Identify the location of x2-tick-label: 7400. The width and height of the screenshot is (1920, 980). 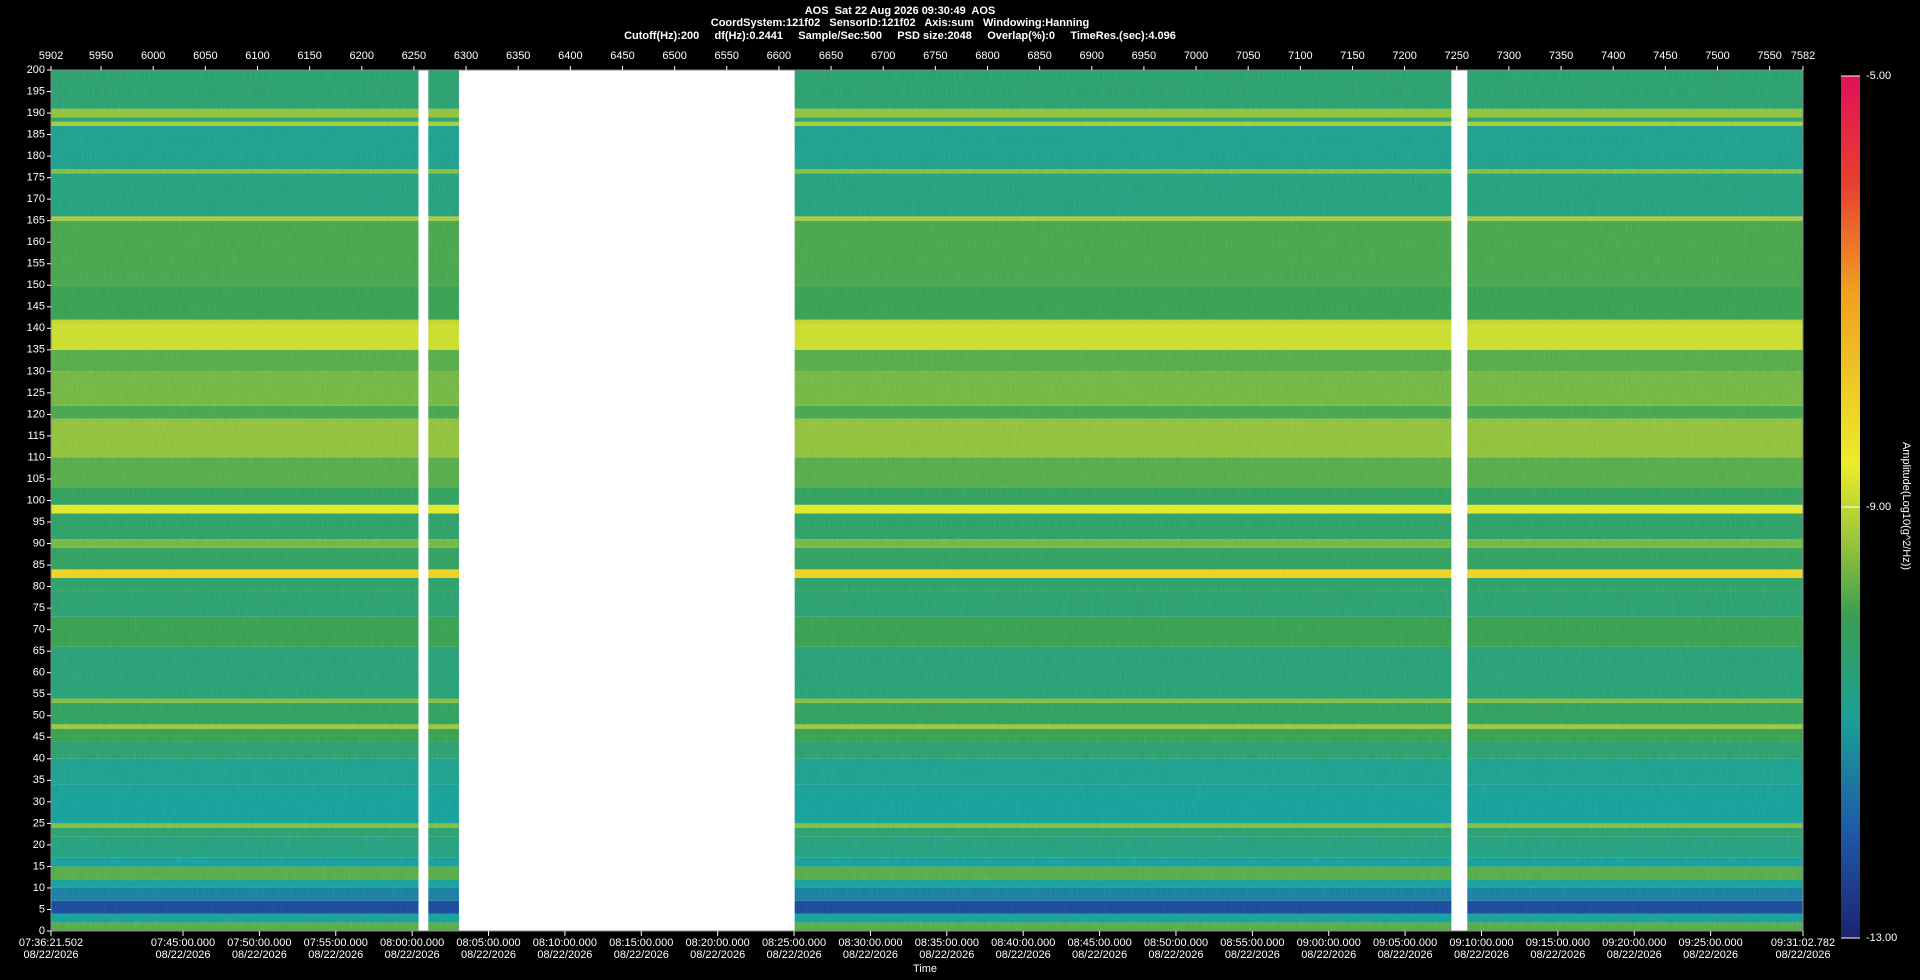
(1613, 56).